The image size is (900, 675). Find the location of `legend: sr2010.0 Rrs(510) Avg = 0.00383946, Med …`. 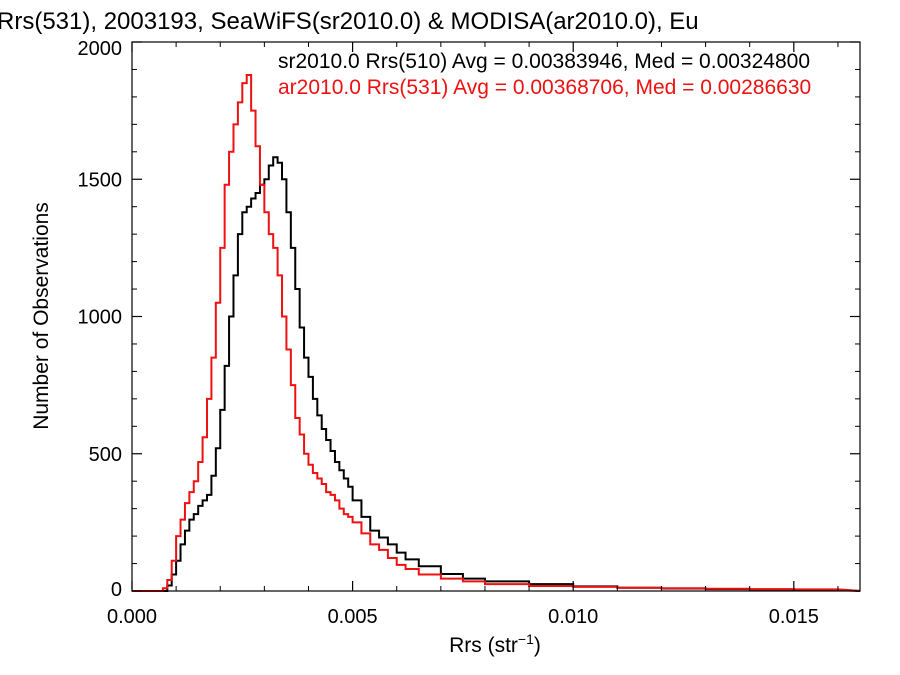

legend: sr2010.0 Rrs(510) Avg = 0.00383946, Med … is located at coordinates (544, 74).